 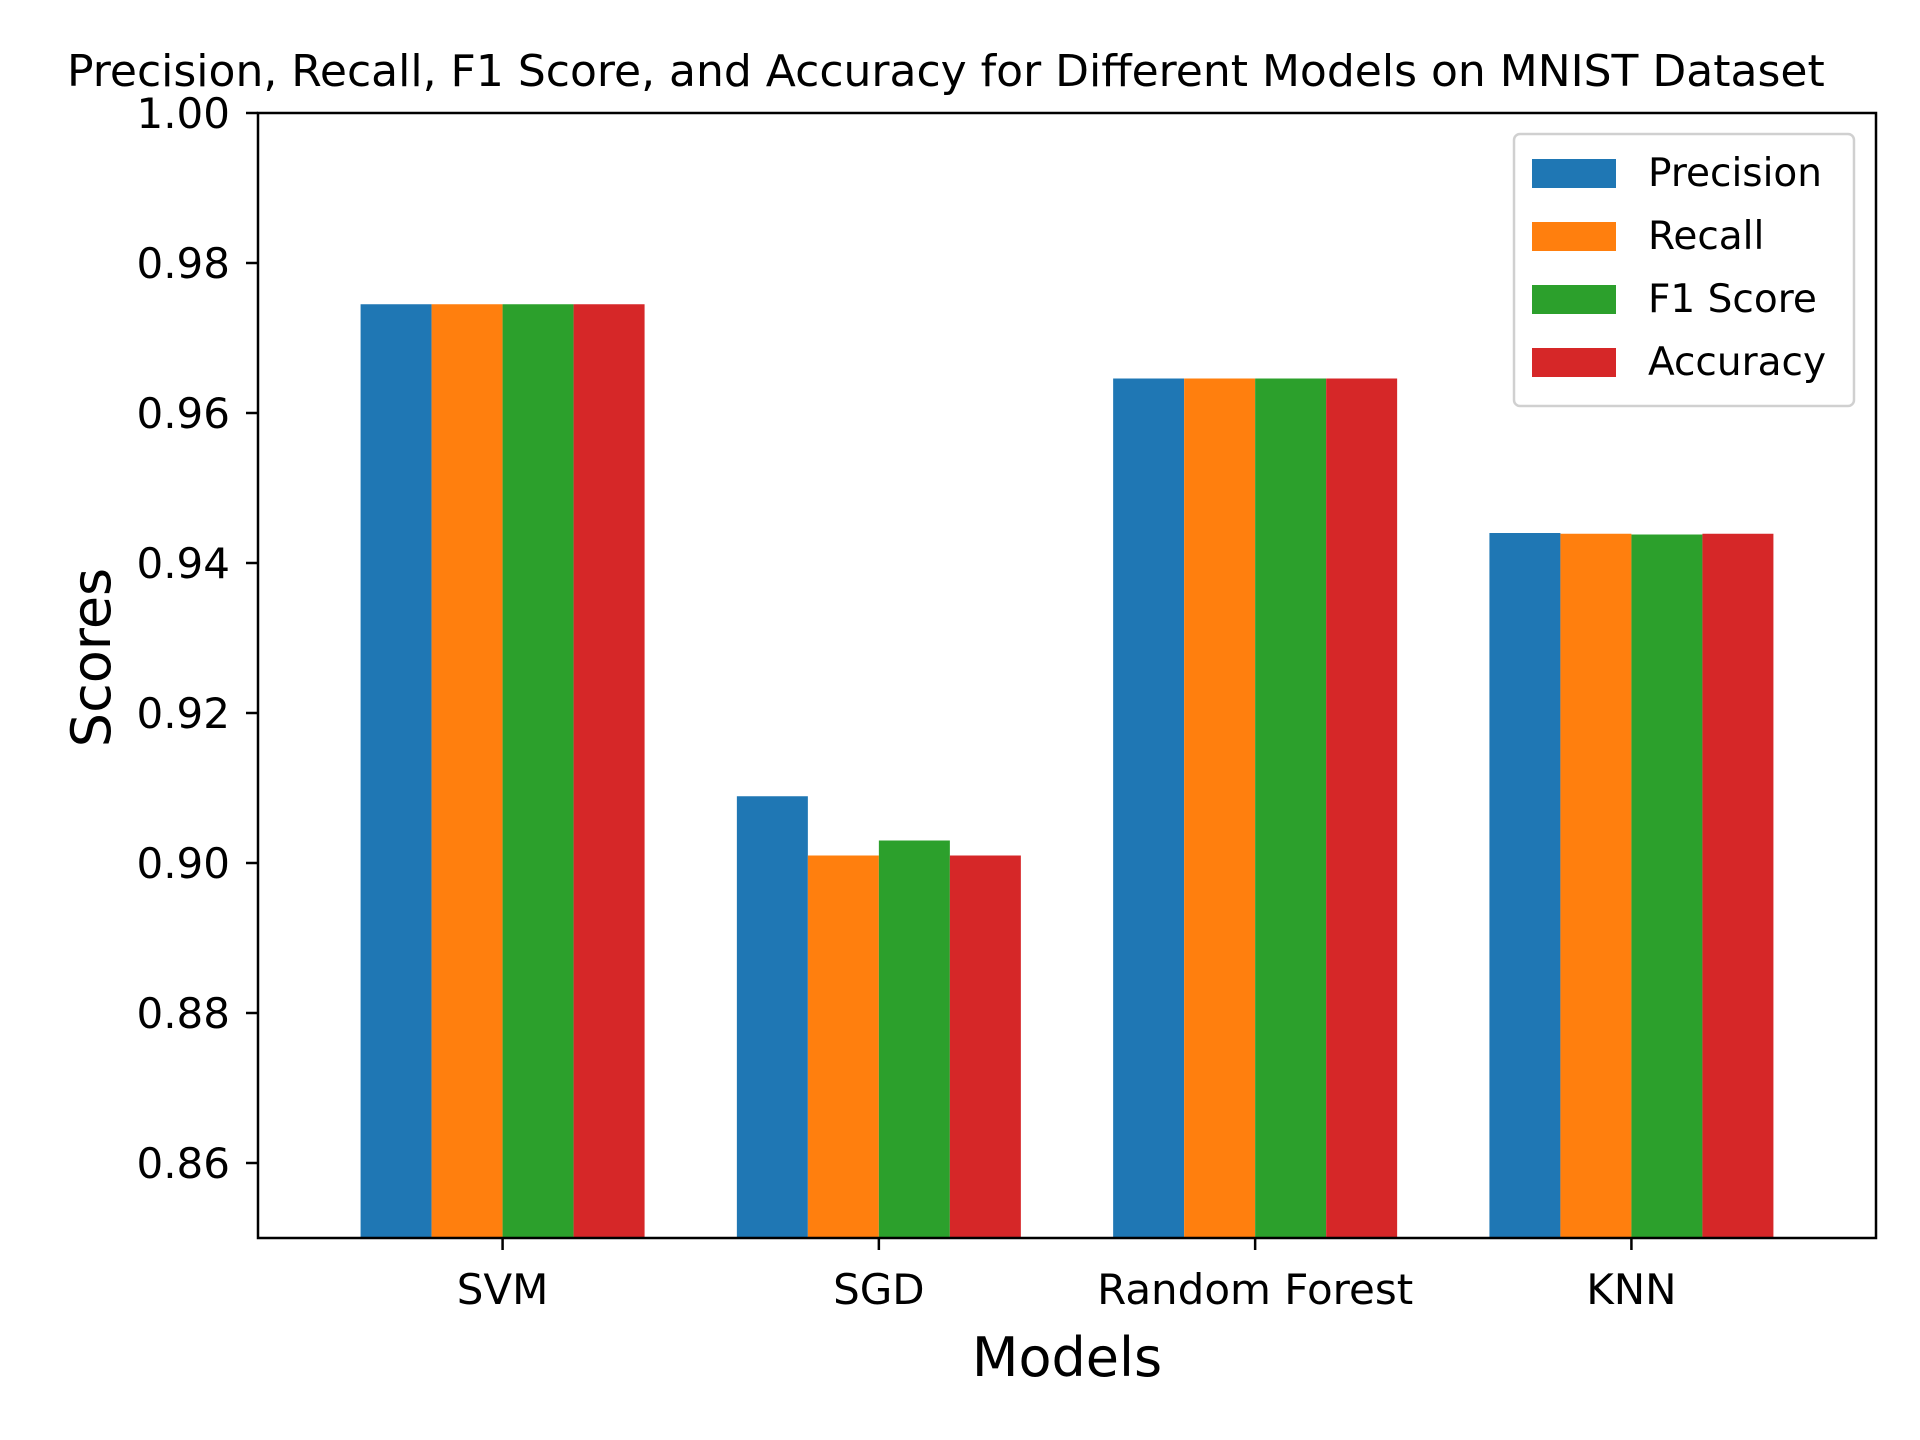 I want to click on bar-f1-score-sgd, so click(x=914, y=1039).